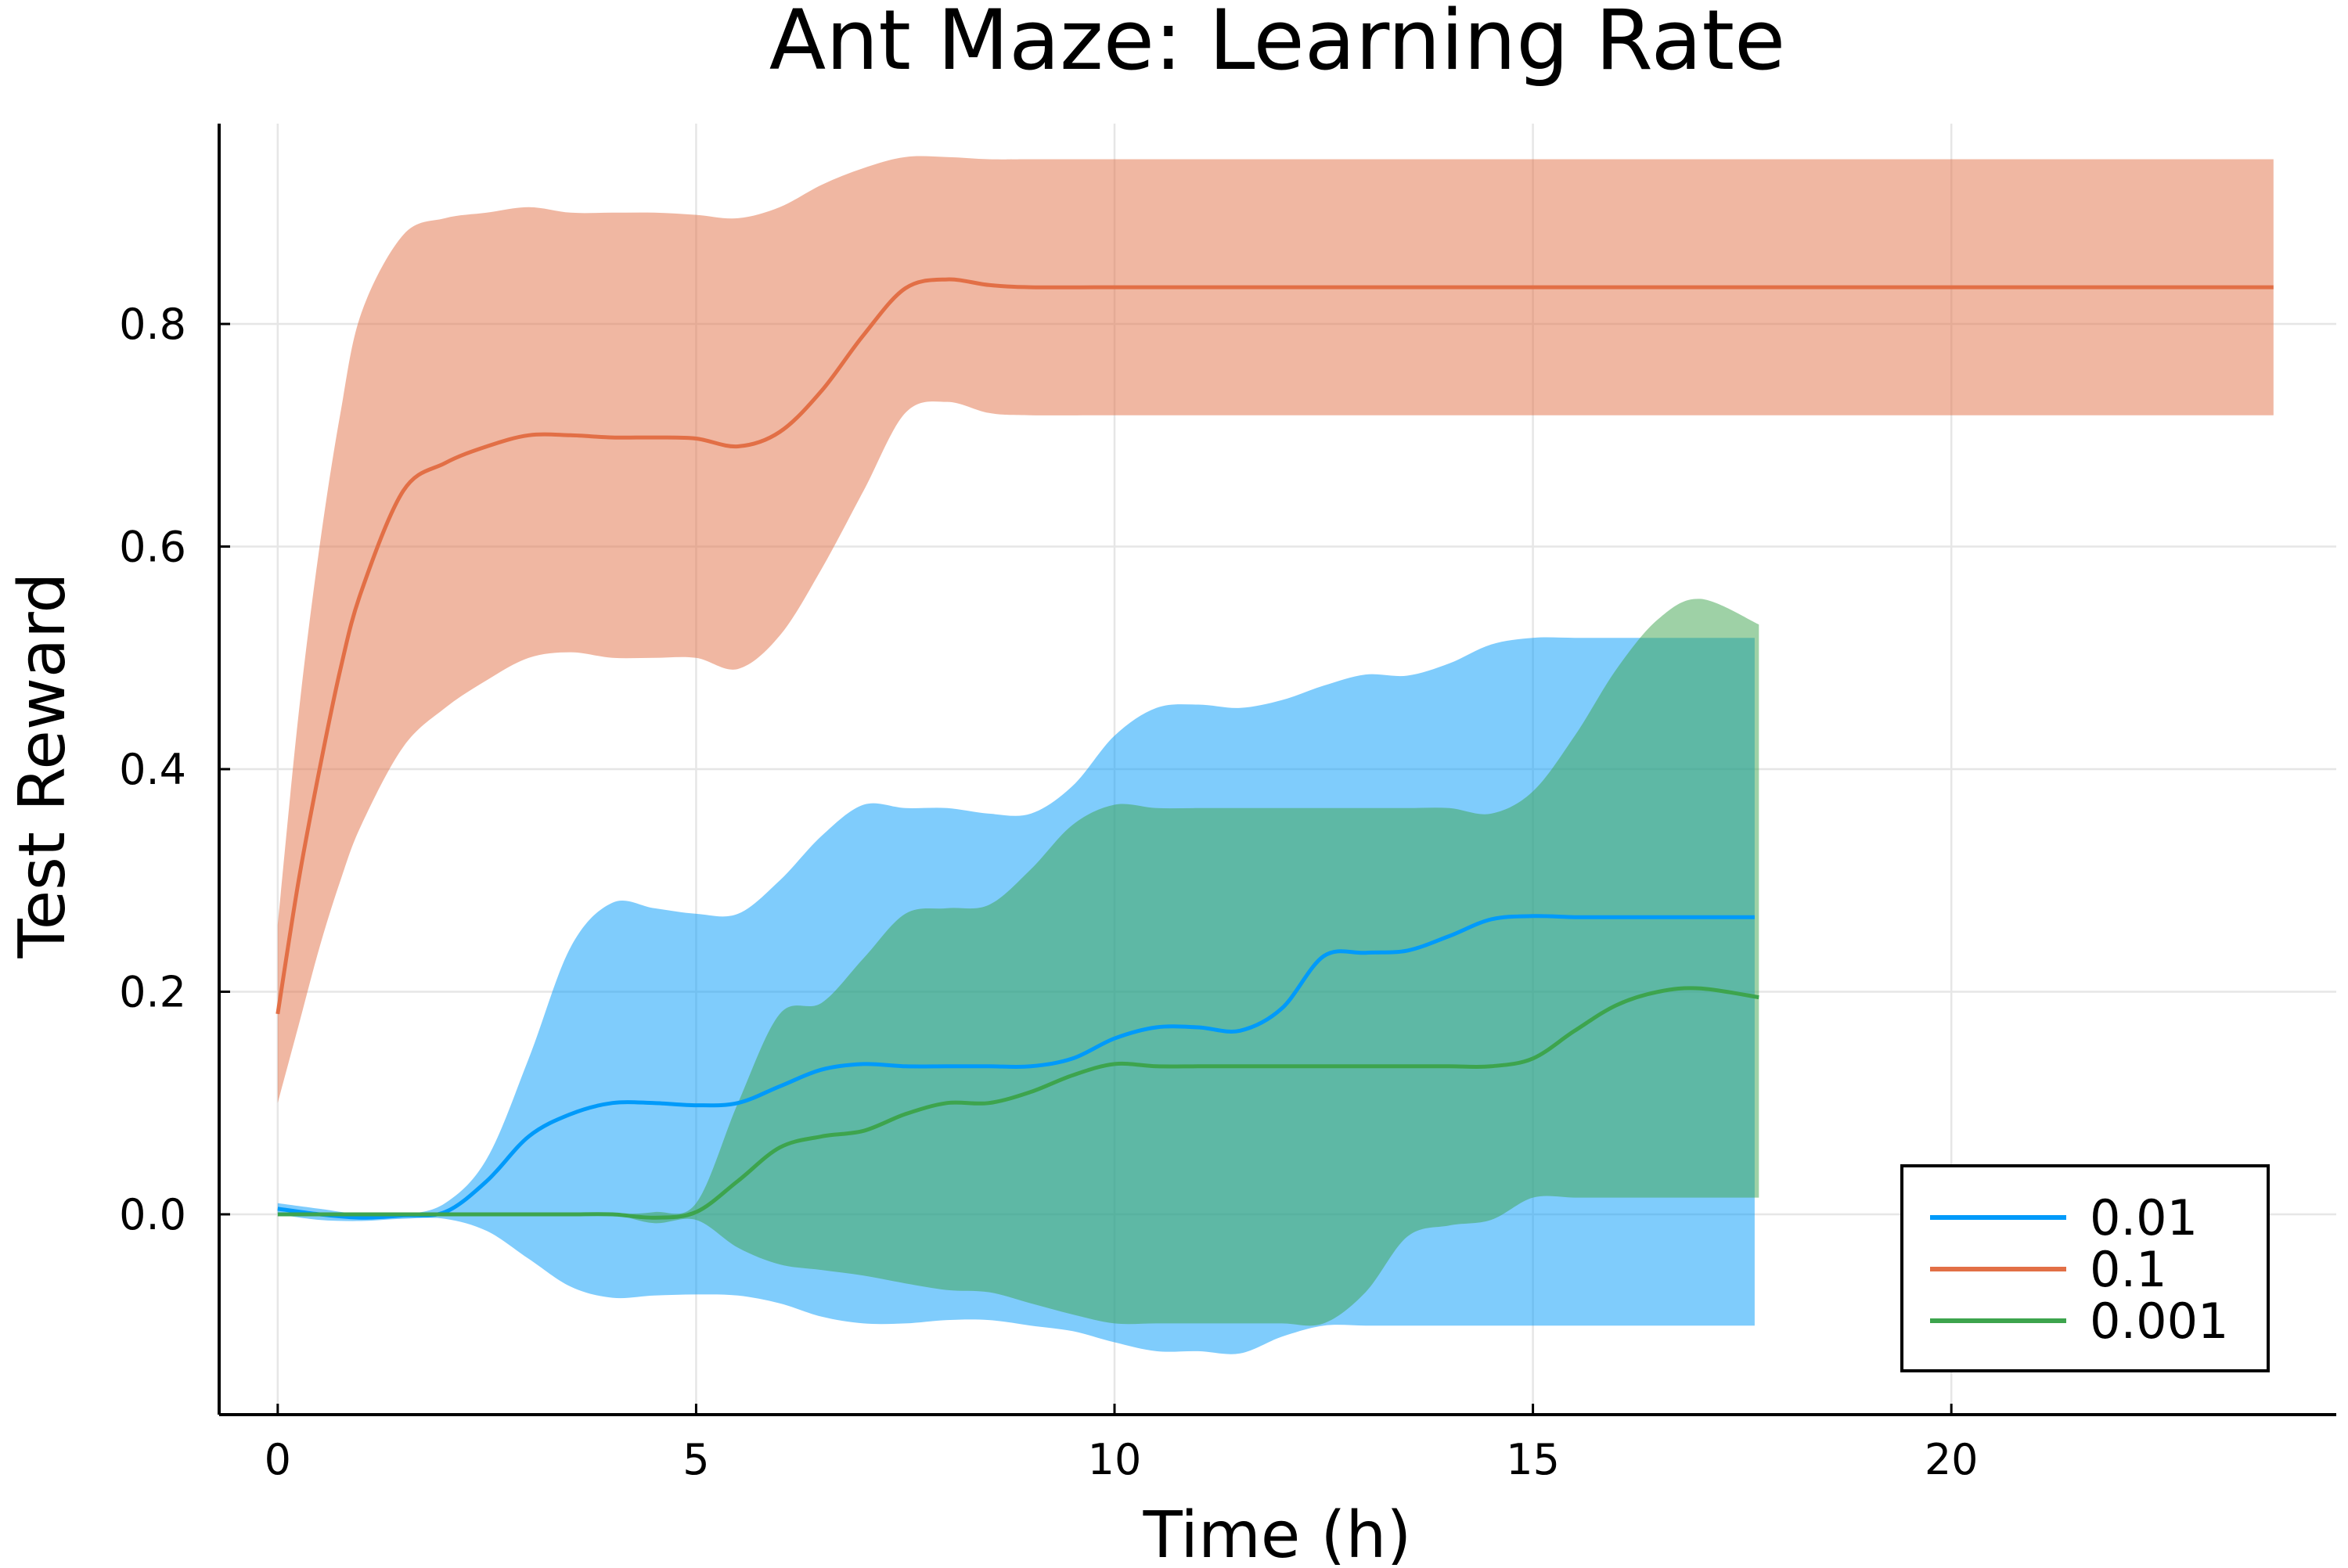 This screenshot has height=1568, width=2348. What do you see at coordinates (2144, 1217) in the screenshot?
I see `legend-label-0-01: 0.01` at bounding box center [2144, 1217].